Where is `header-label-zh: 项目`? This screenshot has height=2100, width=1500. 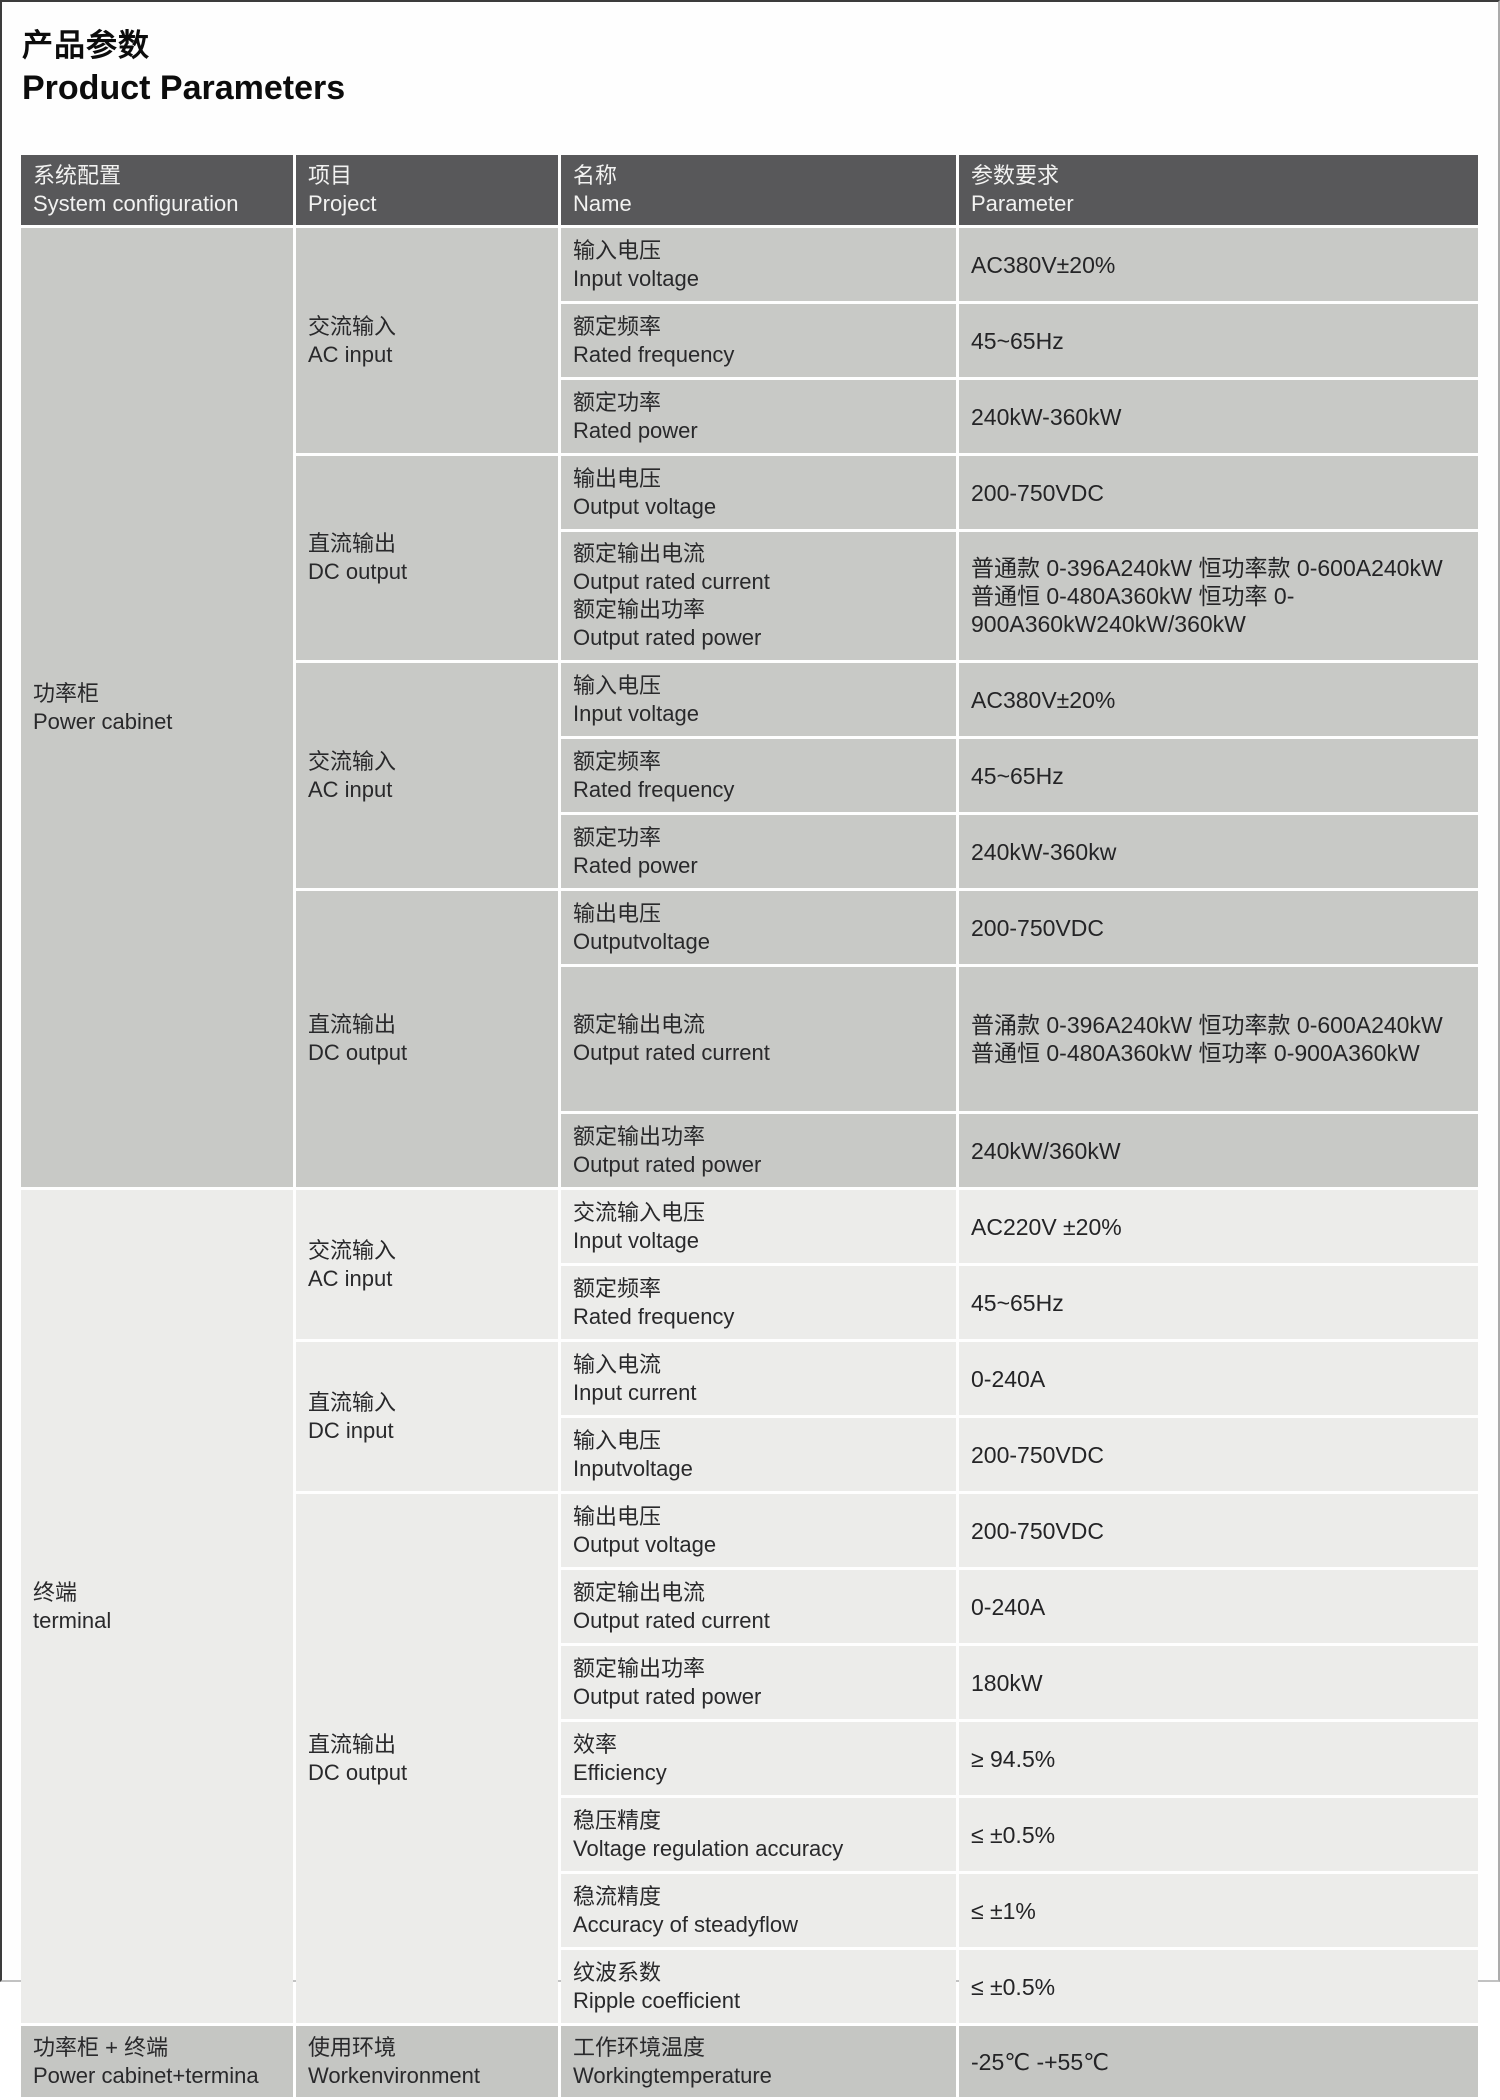
header-label-zh: 项目 is located at coordinates (330, 175).